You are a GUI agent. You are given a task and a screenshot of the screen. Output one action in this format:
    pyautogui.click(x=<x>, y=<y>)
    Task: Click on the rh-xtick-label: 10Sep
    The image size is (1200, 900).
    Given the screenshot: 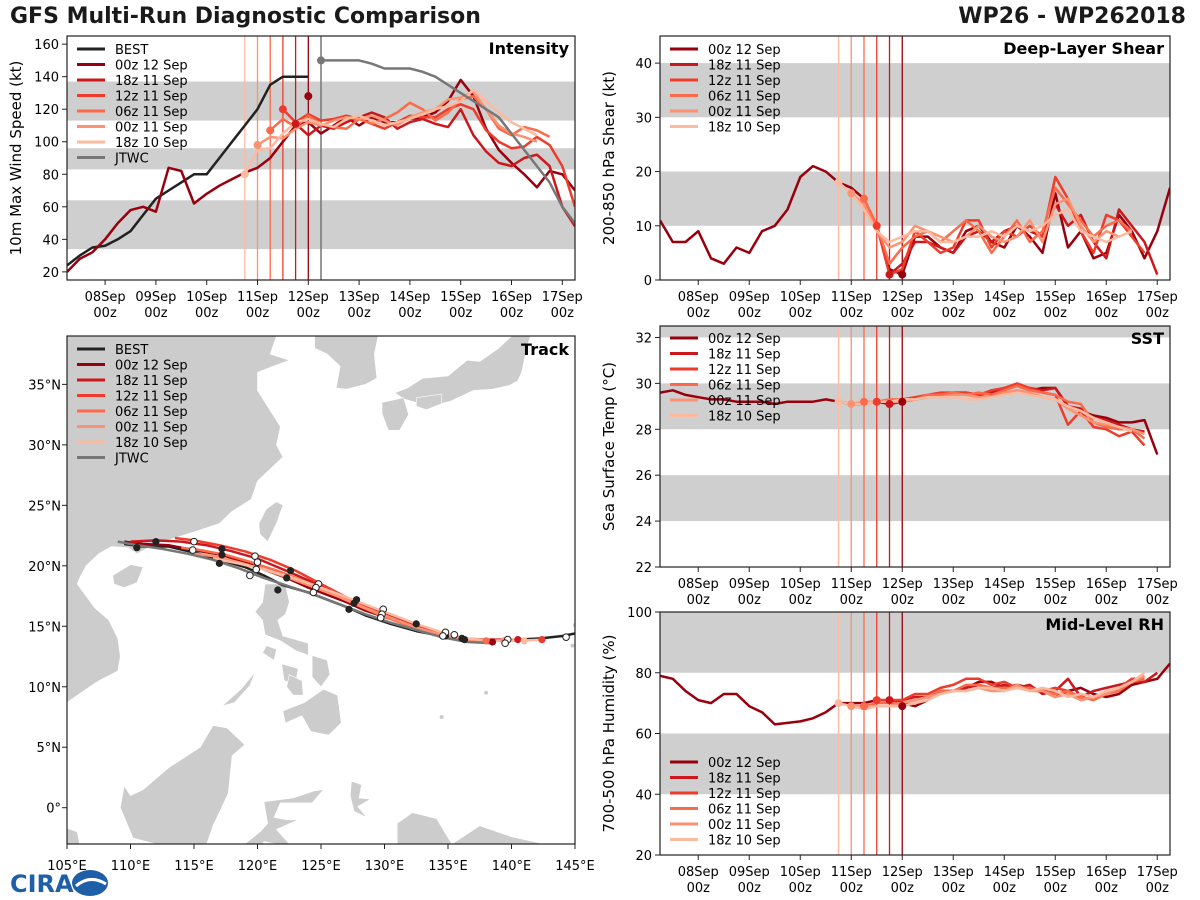 What is the action you would take?
    pyautogui.click(x=800, y=872)
    